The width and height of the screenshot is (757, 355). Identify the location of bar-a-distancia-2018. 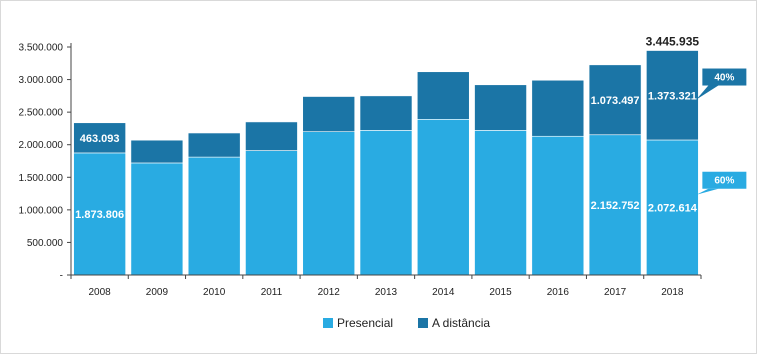
(672, 95).